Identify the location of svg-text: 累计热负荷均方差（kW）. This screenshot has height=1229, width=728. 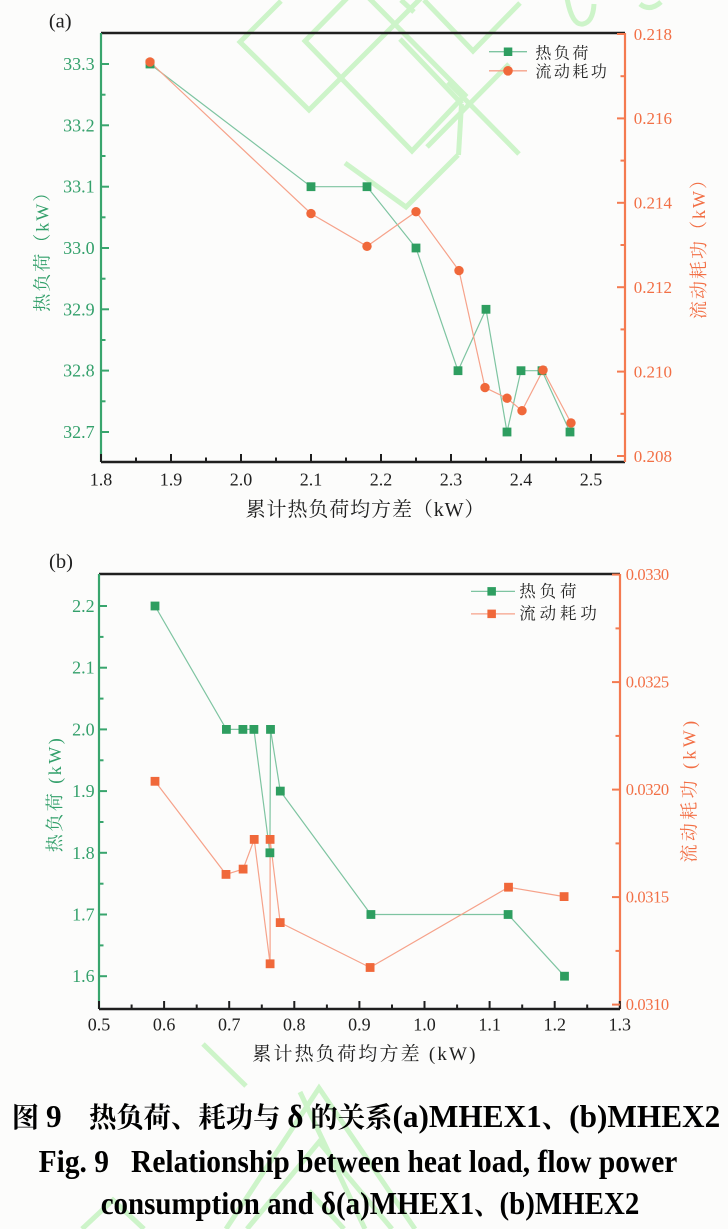
(366, 507).